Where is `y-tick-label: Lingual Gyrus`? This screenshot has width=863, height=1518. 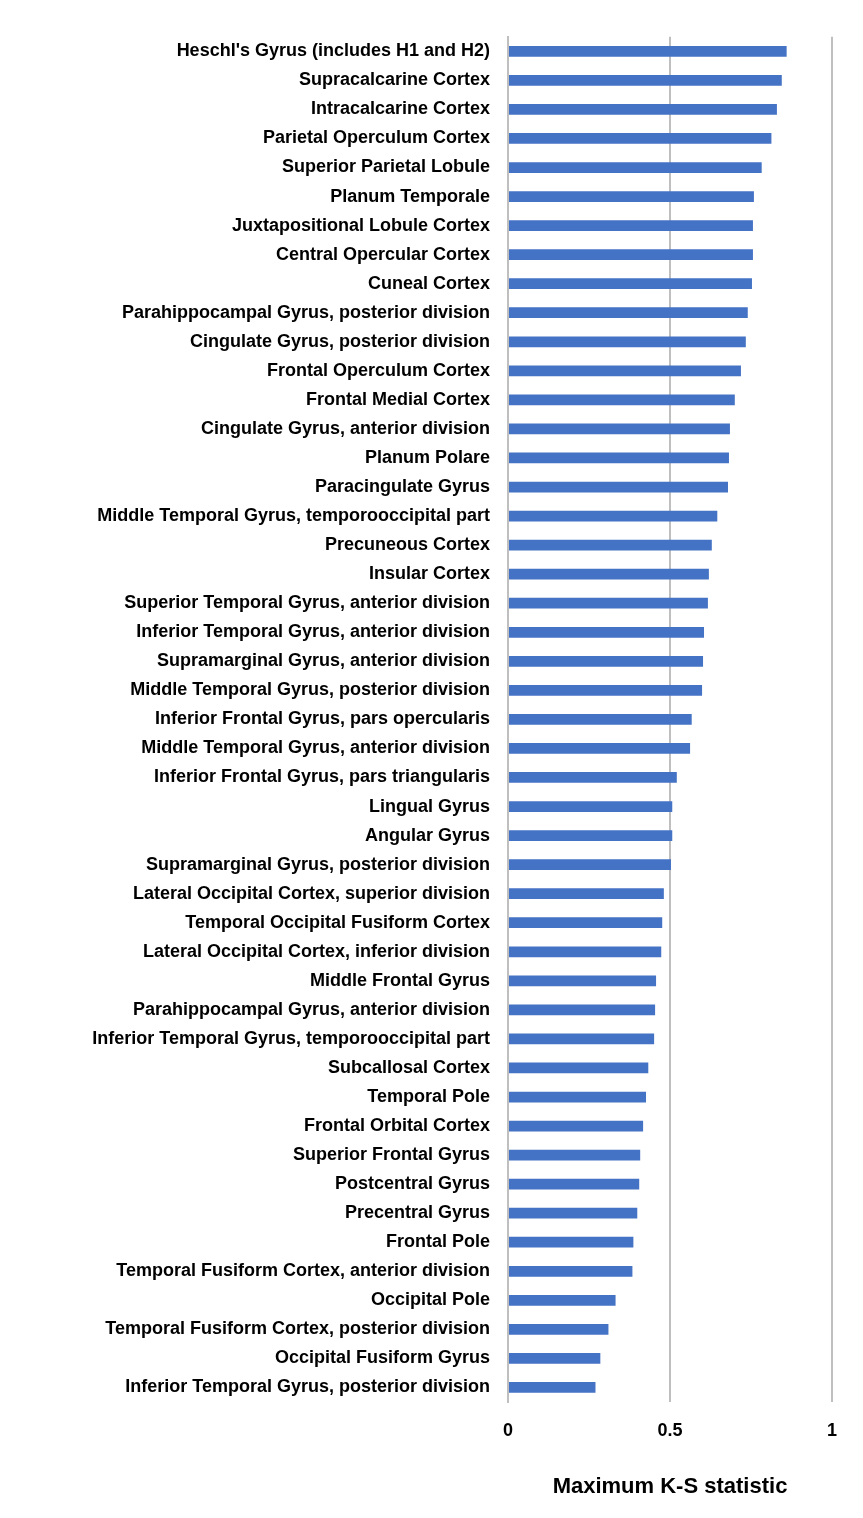 y-tick-label: Lingual Gyrus is located at coordinates (429, 805).